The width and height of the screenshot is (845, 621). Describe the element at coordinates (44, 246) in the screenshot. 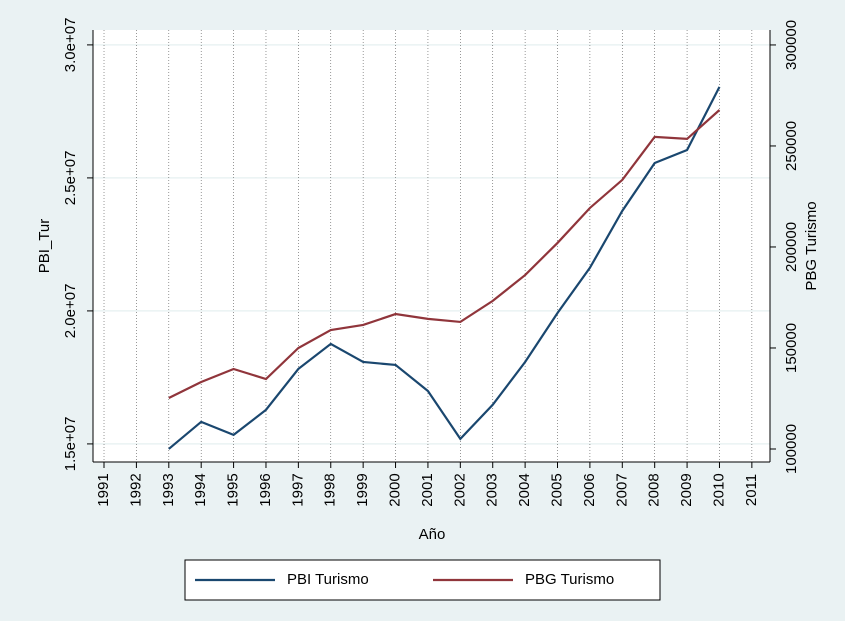

I see `y-axis-title: PBI_Tur` at that location.